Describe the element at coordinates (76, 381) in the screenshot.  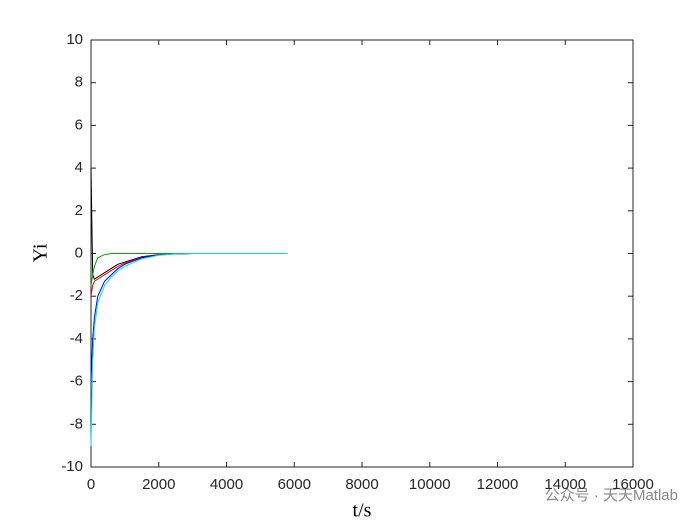
I see `y-tick-label: -6` at that location.